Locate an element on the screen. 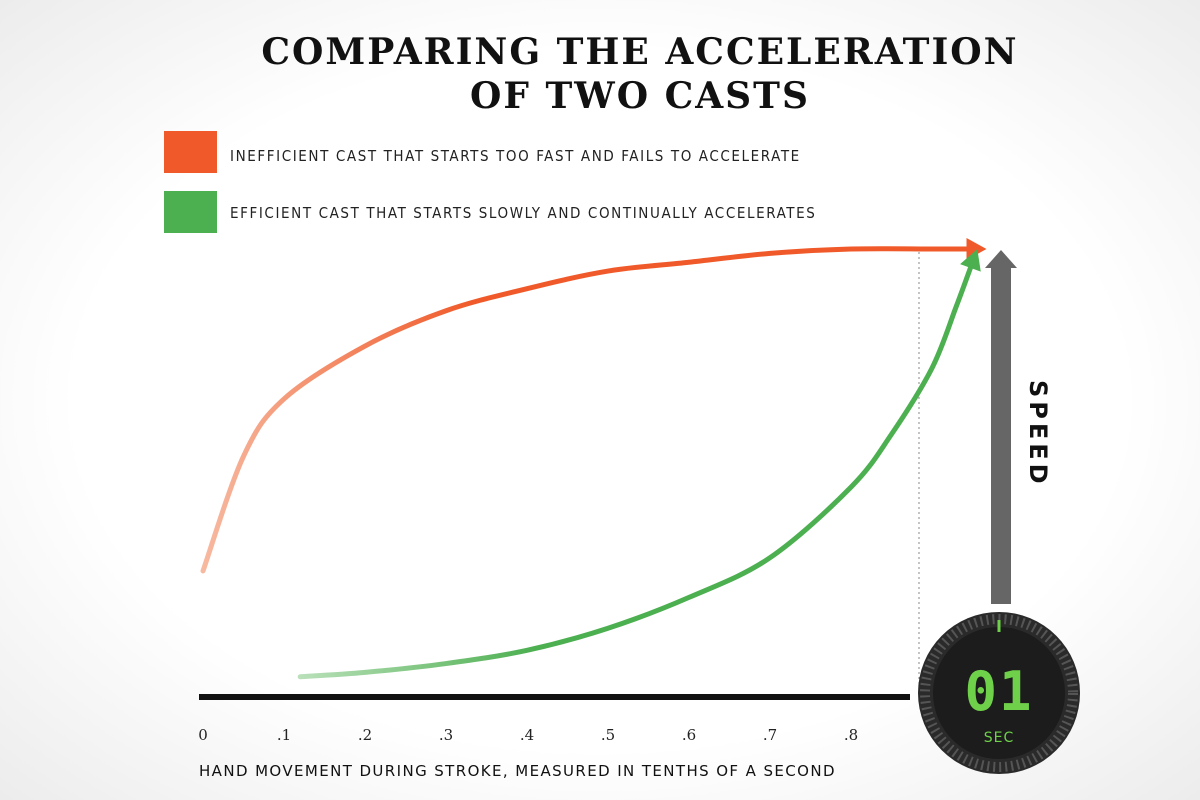 This screenshot has height=800, width=1200. legend-swatch-efficient is located at coordinates (190, 212).